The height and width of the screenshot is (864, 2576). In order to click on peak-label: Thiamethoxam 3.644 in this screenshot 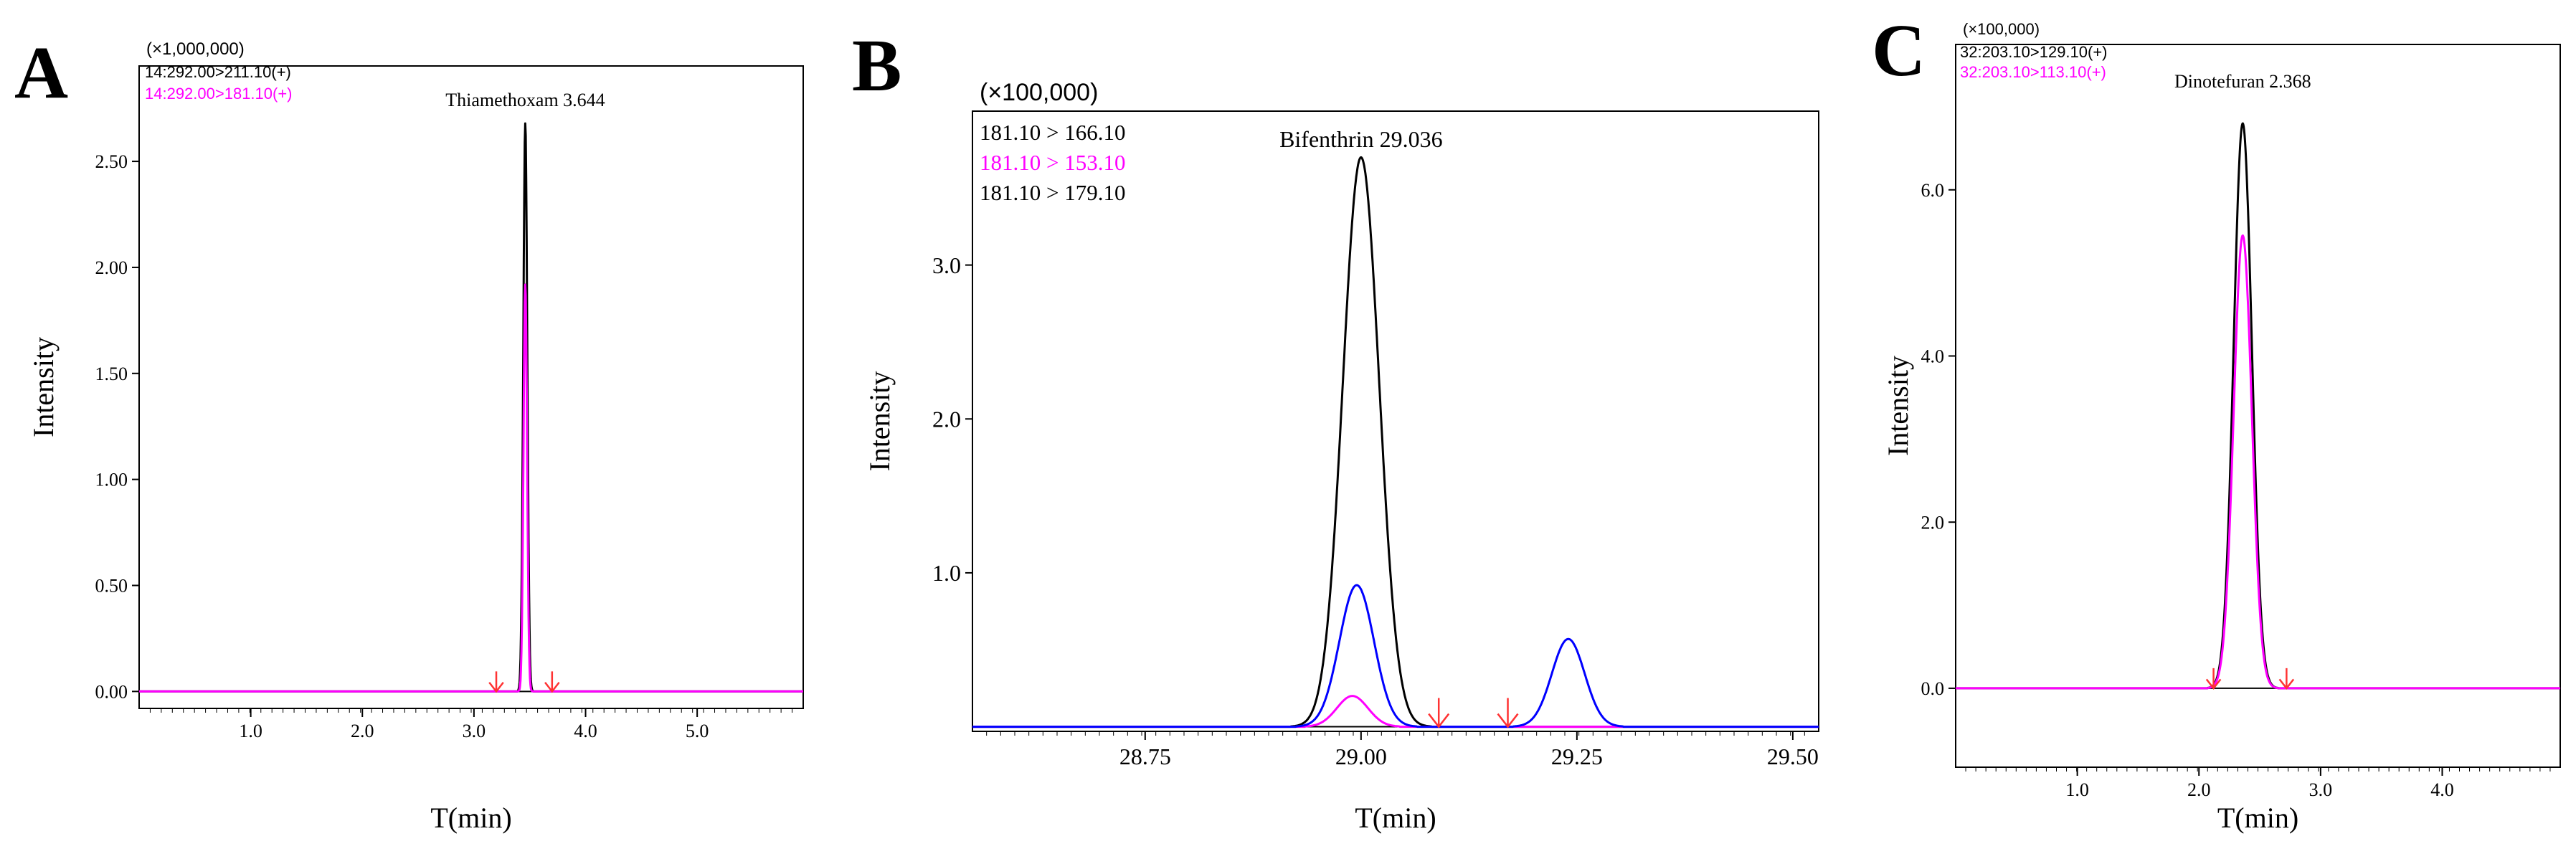, I will do `click(525, 100)`.